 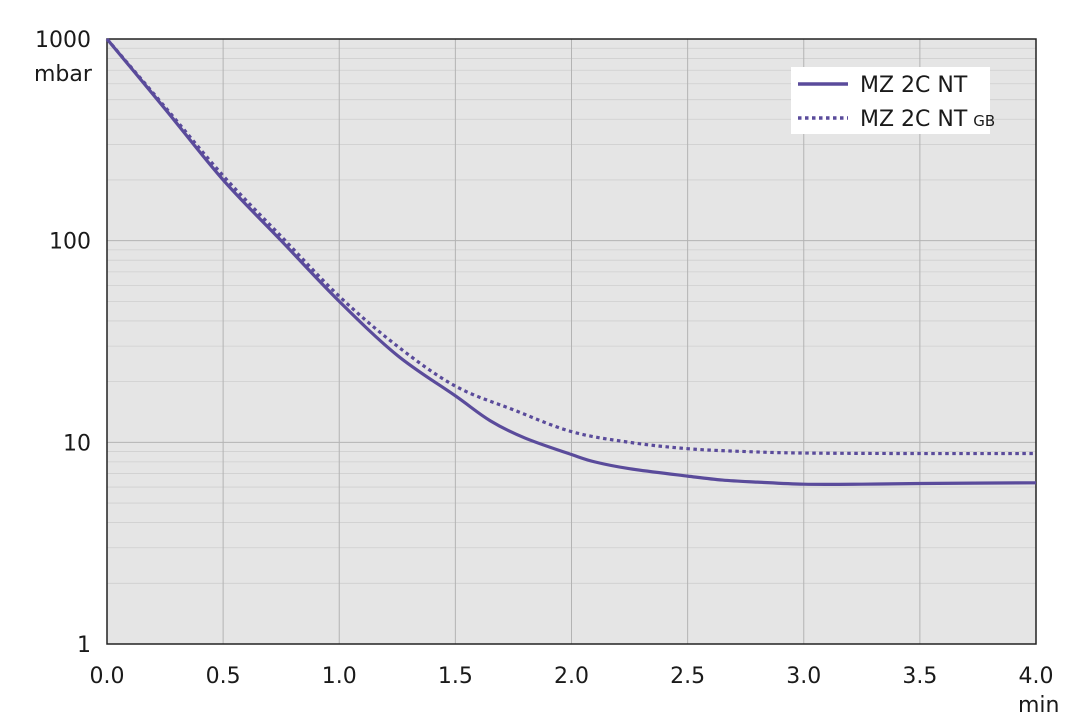 What do you see at coordinates (1036, 676) in the screenshot?
I see `x-tick-label: 4.0` at bounding box center [1036, 676].